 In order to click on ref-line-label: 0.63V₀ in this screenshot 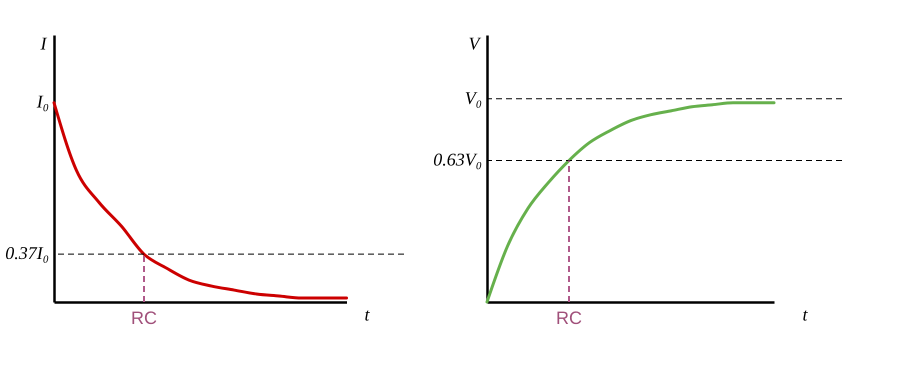, I will do `click(457, 160)`.